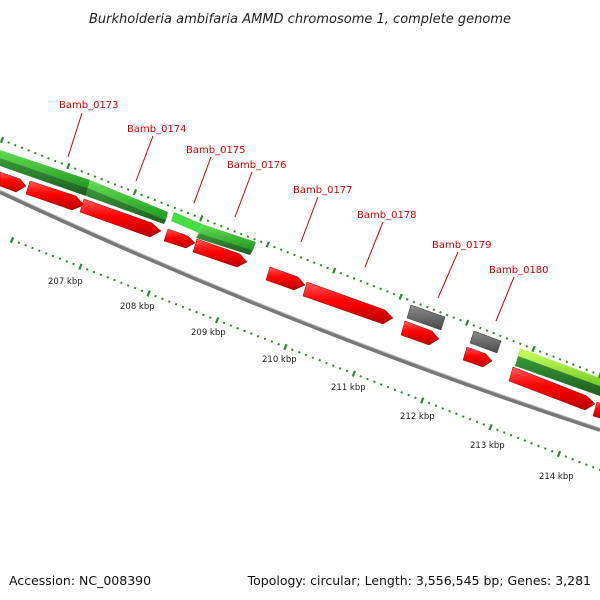  What do you see at coordinates (137, 307) in the screenshot?
I see `scale-label: 208 kbp` at bounding box center [137, 307].